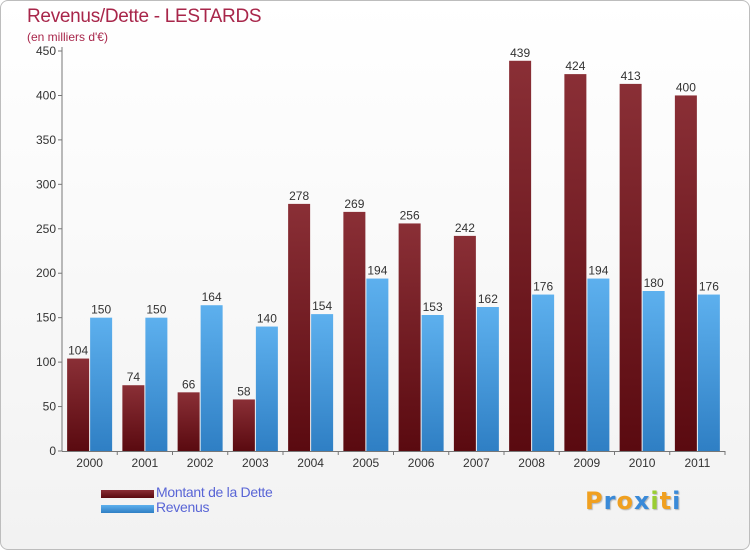 The image size is (750, 550). What do you see at coordinates (465, 228) in the screenshot?
I see `data-label-dette: 242` at bounding box center [465, 228].